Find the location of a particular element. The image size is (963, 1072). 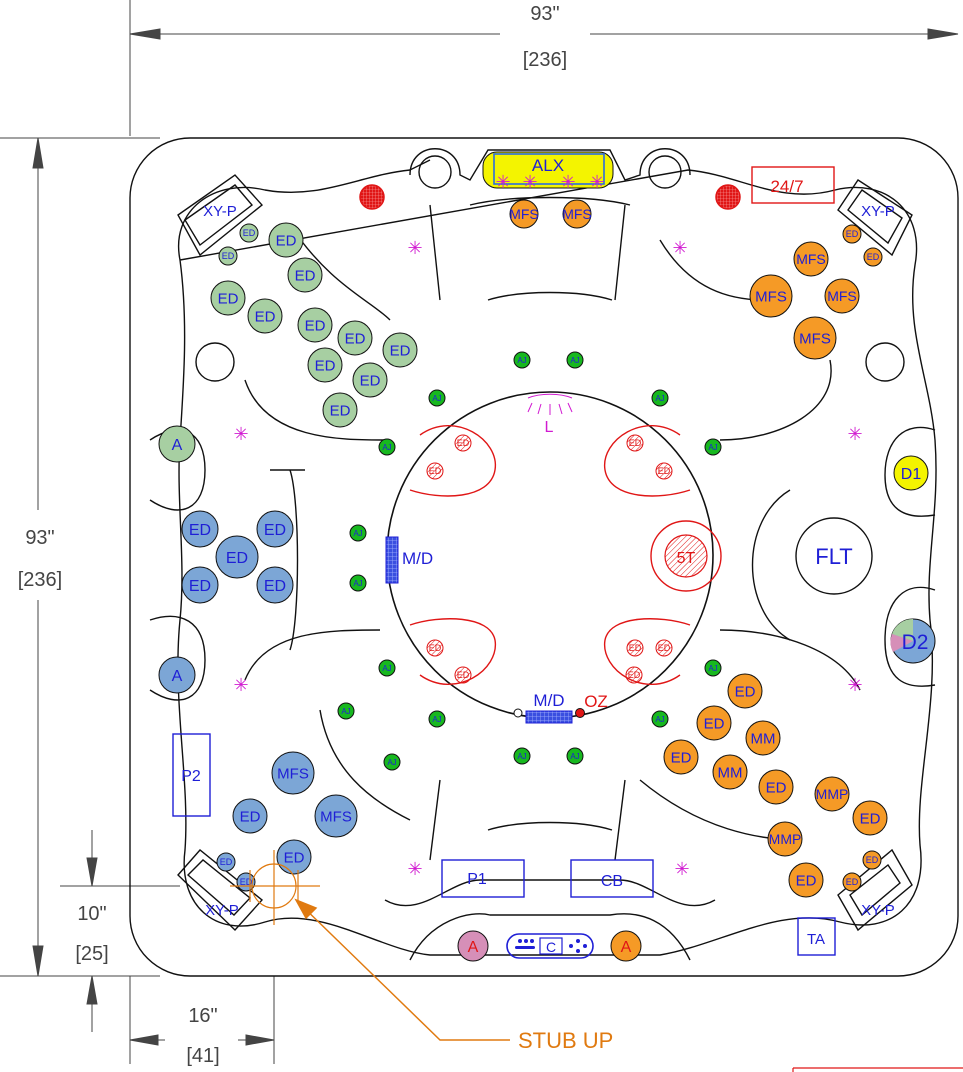

flt-ring is located at coordinates (834, 556).